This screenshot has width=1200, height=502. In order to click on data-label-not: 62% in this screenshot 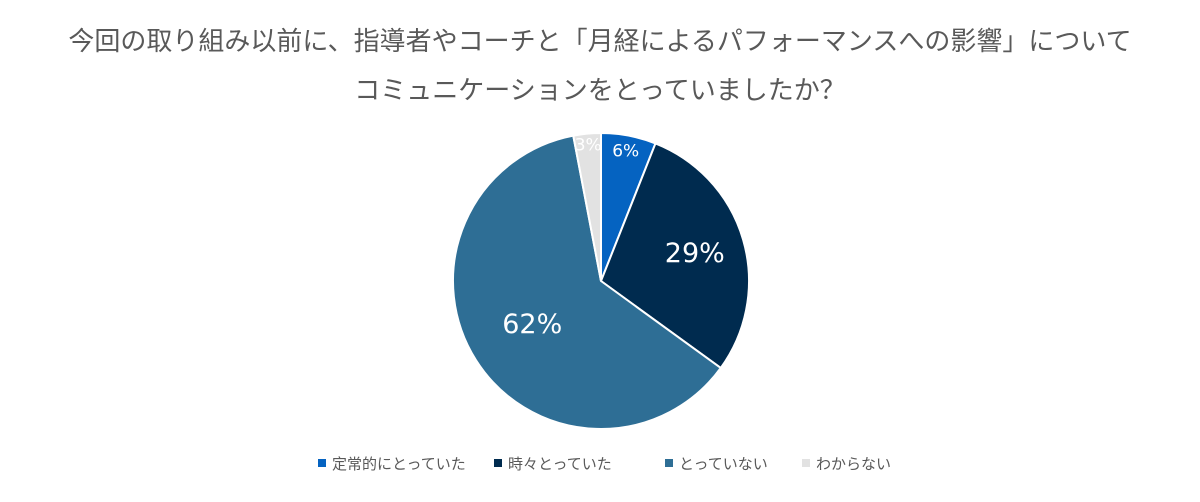, I will do `click(532, 324)`.